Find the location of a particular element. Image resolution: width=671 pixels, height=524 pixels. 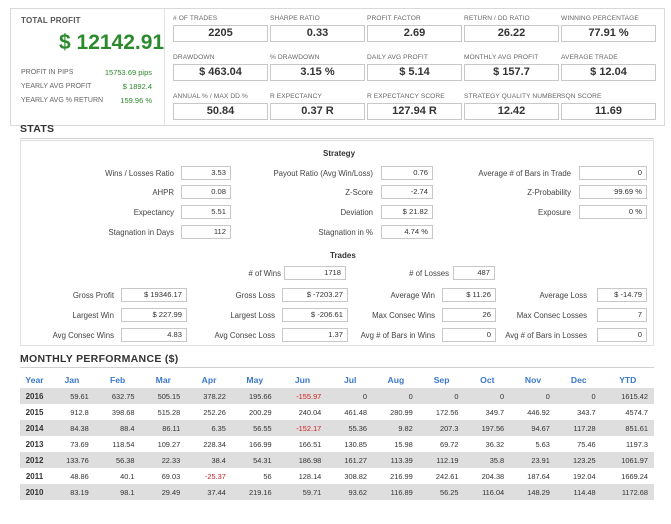

avg-bars-in-losses-label: Avg # of Bars in Losses is located at coordinates (546, 335).